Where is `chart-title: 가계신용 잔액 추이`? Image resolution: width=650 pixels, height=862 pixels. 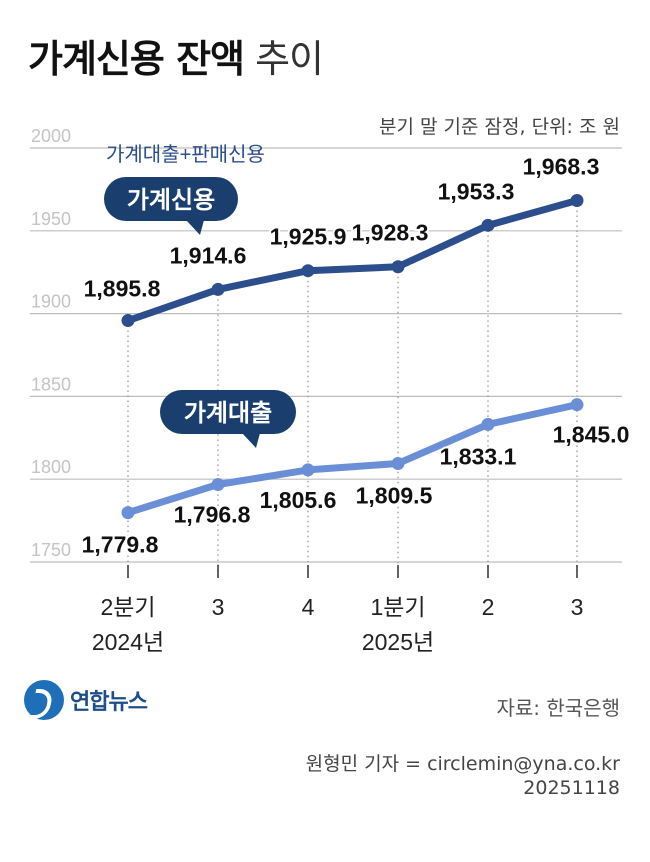 chart-title: 가계신용 잔액 추이 is located at coordinates (176, 55).